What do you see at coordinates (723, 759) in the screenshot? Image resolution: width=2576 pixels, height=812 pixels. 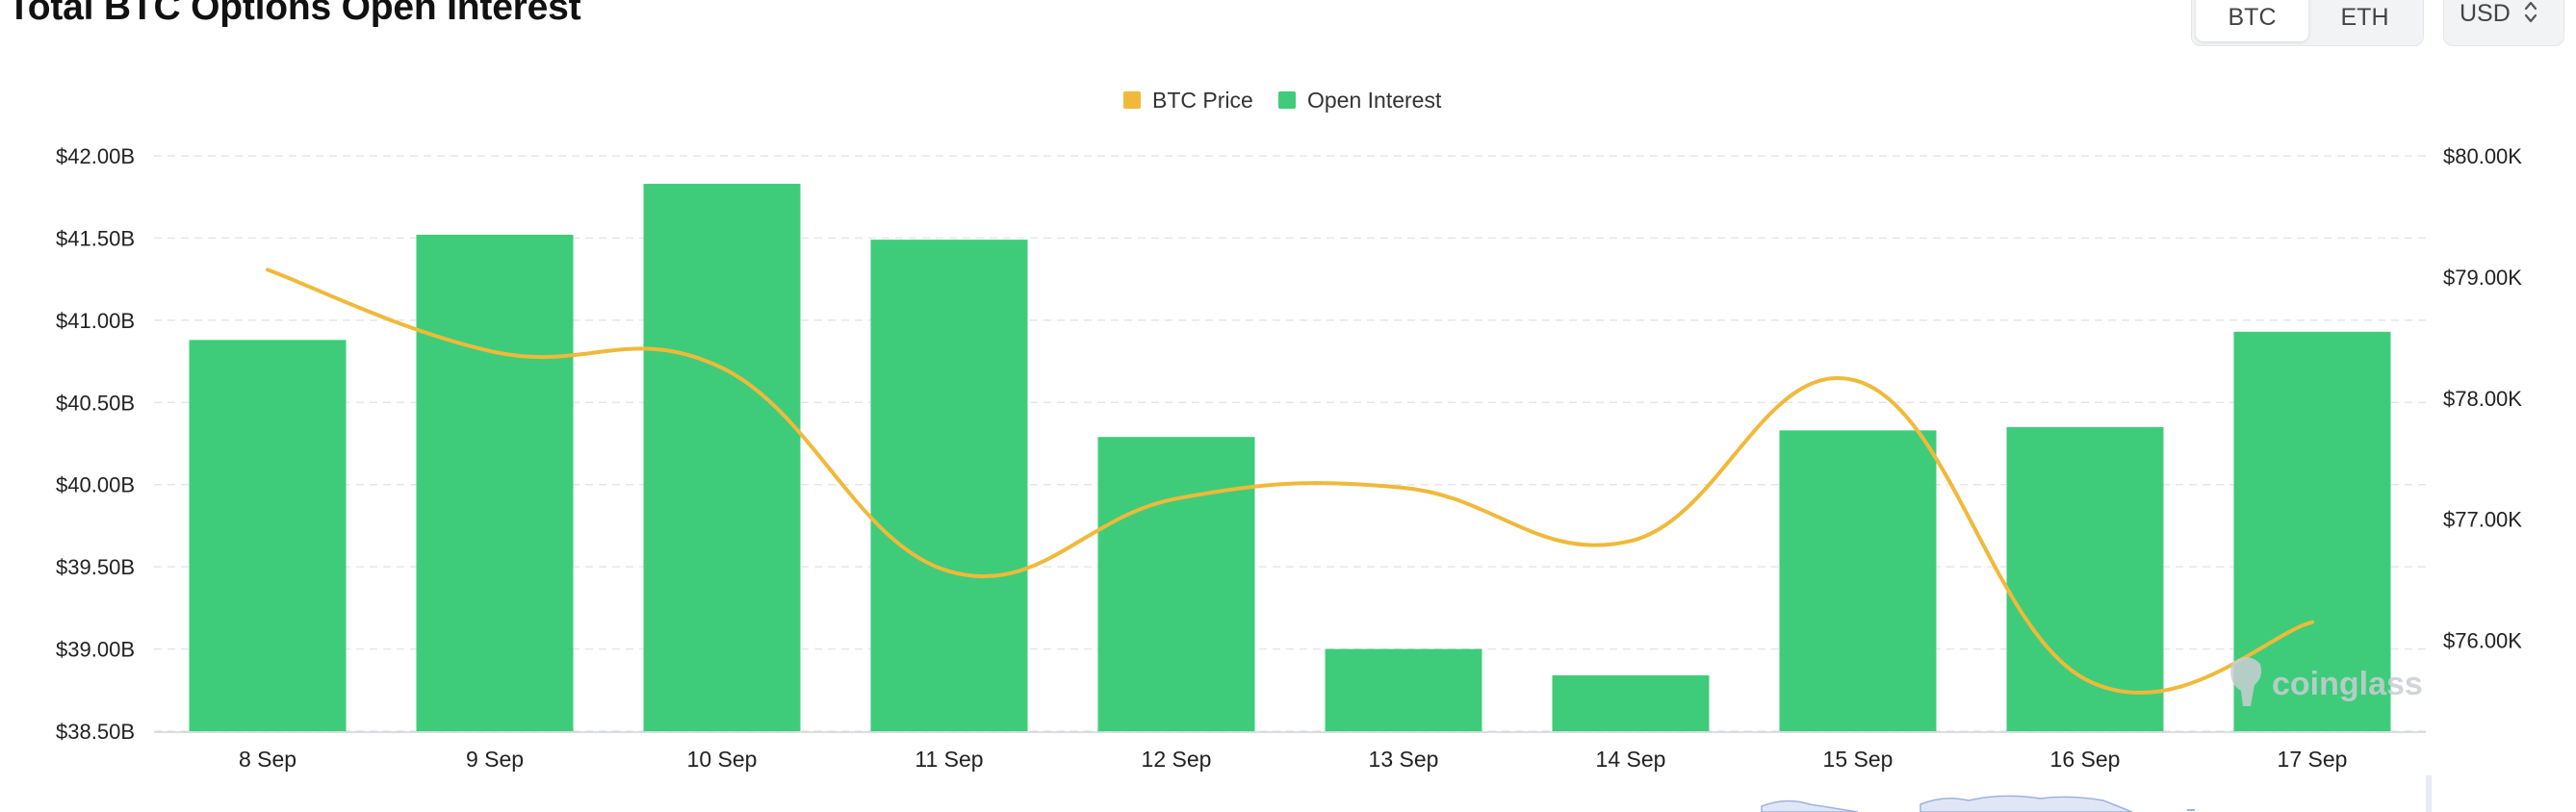 I see `x-tick-label: 10 Sep` at bounding box center [723, 759].